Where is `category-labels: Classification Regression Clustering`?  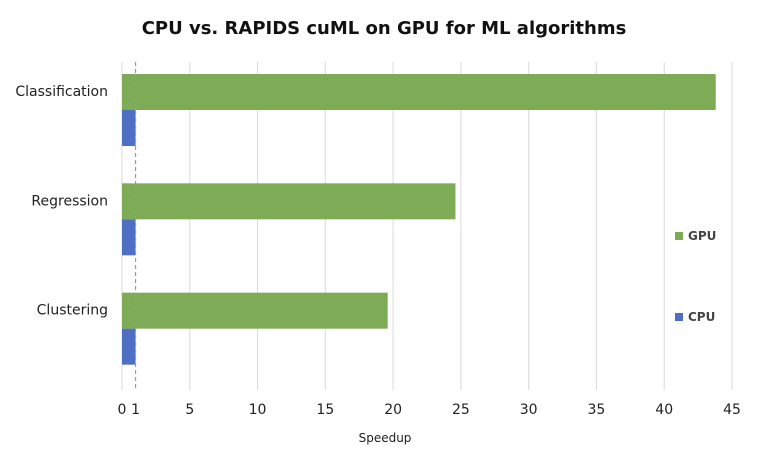
category-labels: Classification Regression Clustering is located at coordinates (61, 201).